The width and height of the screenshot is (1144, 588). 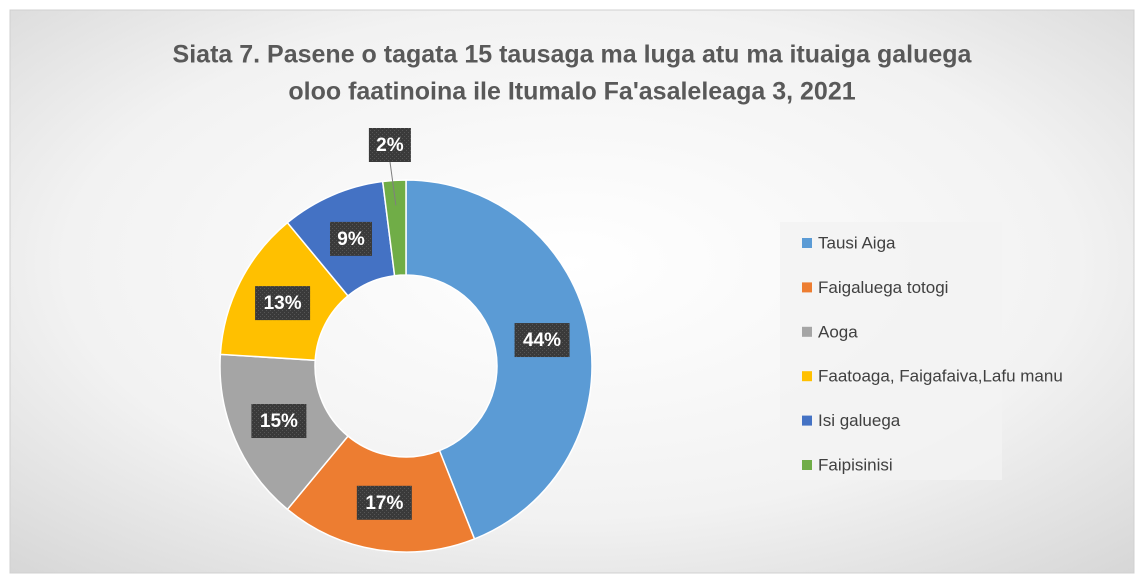 I want to click on data-label: 9%, so click(x=351, y=239).